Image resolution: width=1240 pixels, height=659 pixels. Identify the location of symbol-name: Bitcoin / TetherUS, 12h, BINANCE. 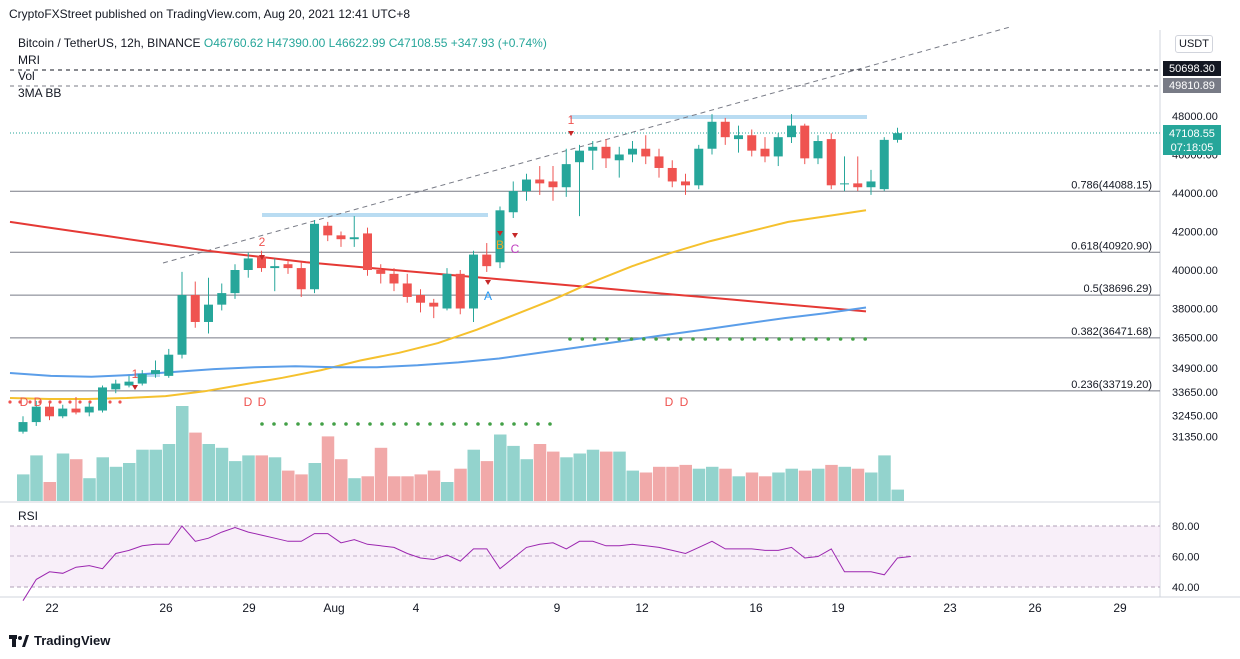
(109, 43).